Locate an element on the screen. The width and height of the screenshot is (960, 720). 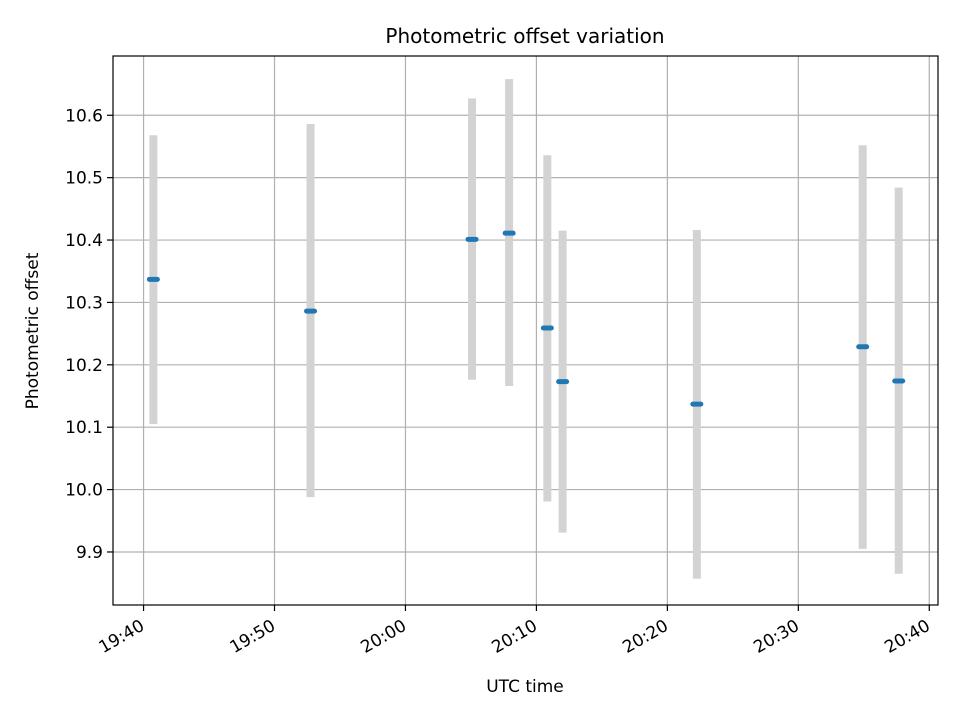
y-tick-label: 10.4 is located at coordinates (84, 241).